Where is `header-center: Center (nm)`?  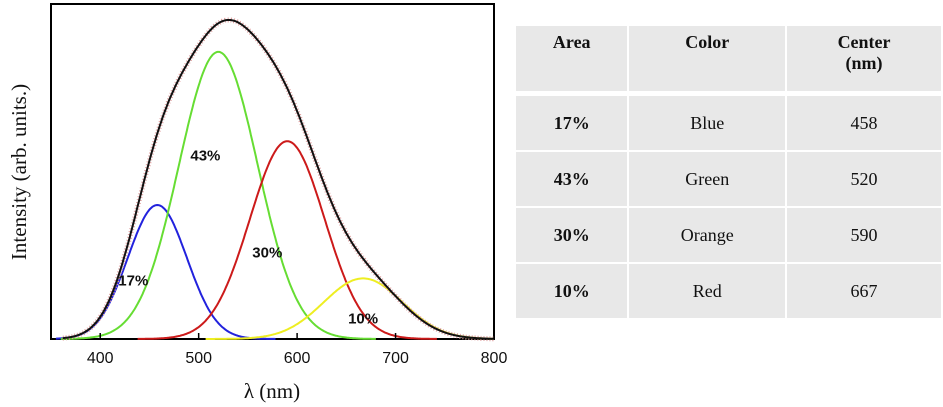 header-center: Center (nm) is located at coordinates (863, 60).